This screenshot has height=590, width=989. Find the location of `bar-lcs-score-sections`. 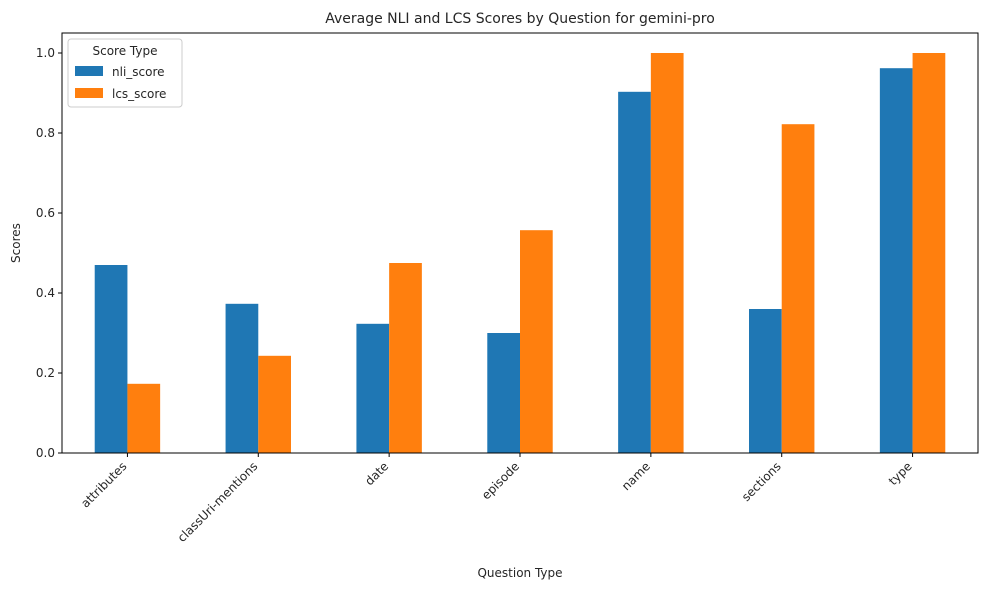

bar-lcs-score-sections is located at coordinates (798, 288).